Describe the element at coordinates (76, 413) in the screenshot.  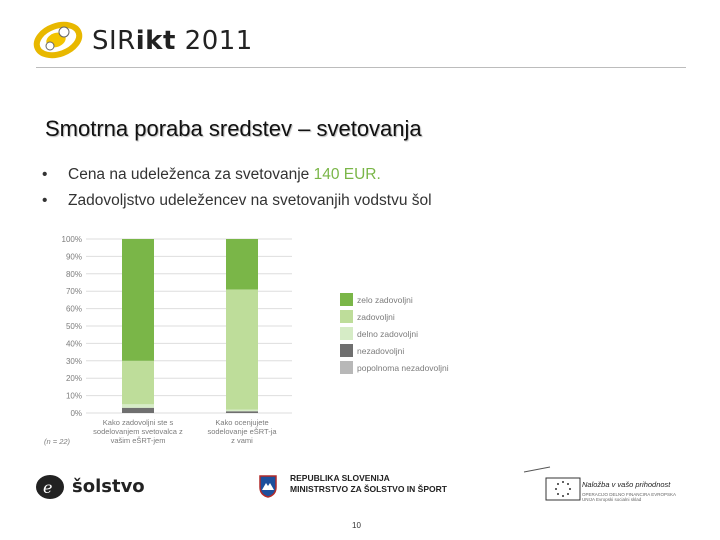
I see `y-tick-label: 0%` at that location.